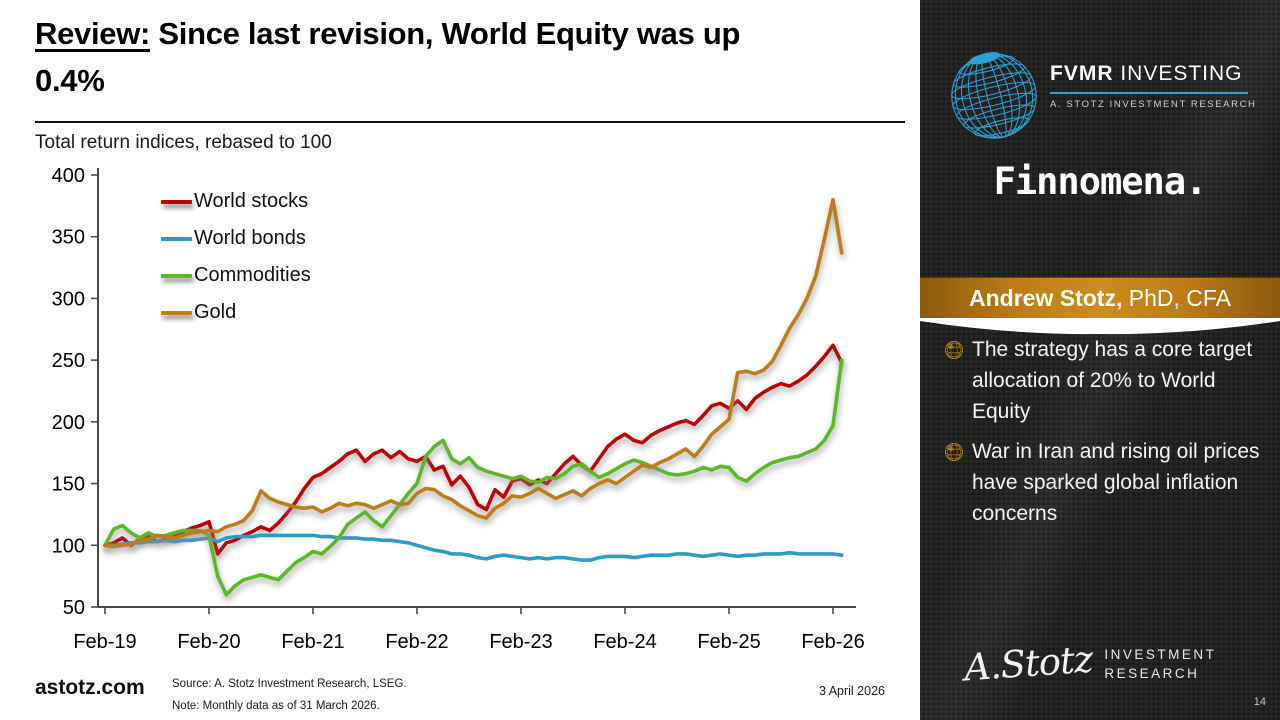 The width and height of the screenshot is (1280, 720). What do you see at coordinates (90, 687) in the screenshot?
I see `website-label: astotz.com` at bounding box center [90, 687].